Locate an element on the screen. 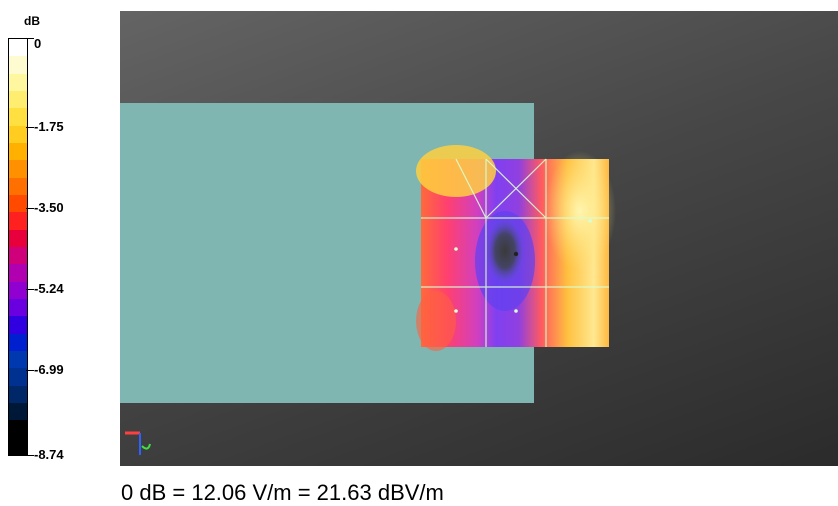 This screenshot has width=838, height=506. legend-label-1: -1.75 is located at coordinates (49, 126).